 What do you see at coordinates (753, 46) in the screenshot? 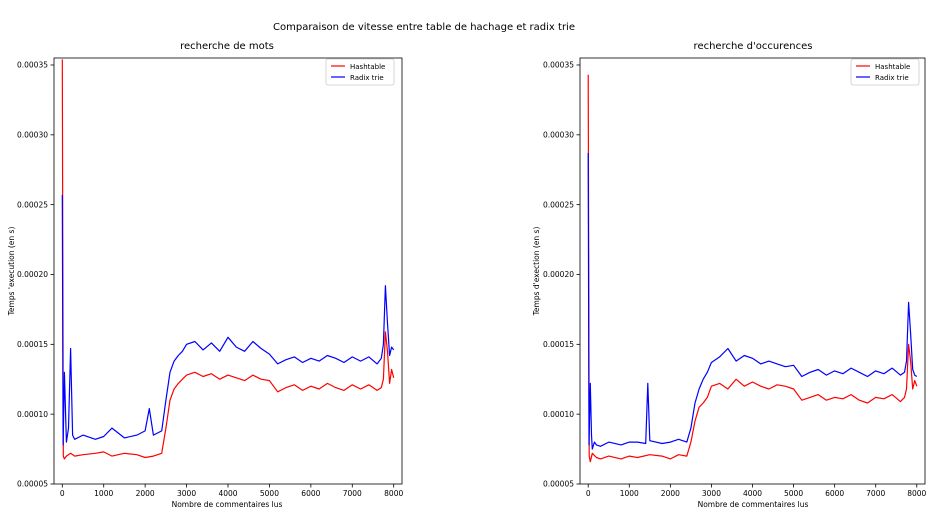
I see `chart-title: recherche d'occurences` at bounding box center [753, 46].